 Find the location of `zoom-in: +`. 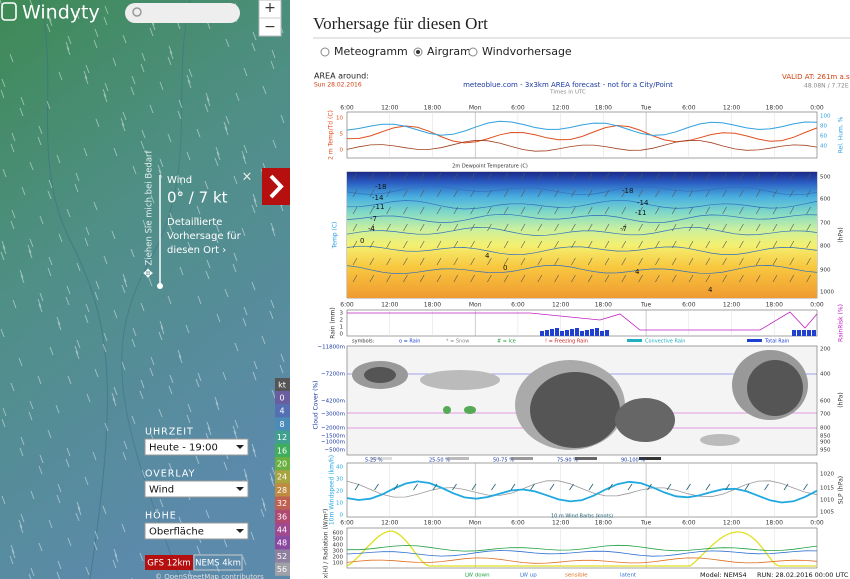

zoom-in: + is located at coordinates (270, 8).